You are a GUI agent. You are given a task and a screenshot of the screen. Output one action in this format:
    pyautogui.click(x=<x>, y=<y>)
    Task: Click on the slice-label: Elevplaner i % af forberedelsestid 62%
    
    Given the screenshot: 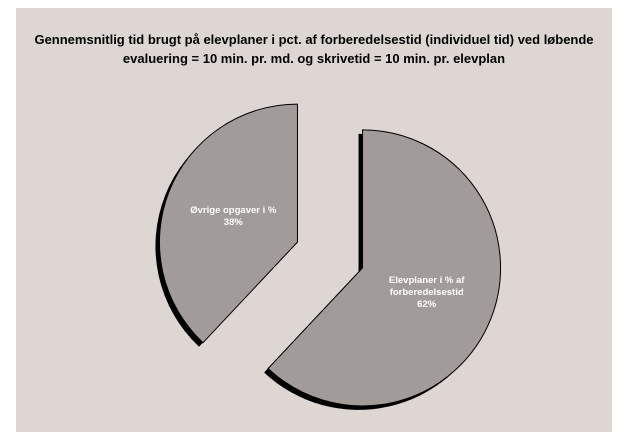 What is the action you would take?
    pyautogui.click(x=427, y=293)
    